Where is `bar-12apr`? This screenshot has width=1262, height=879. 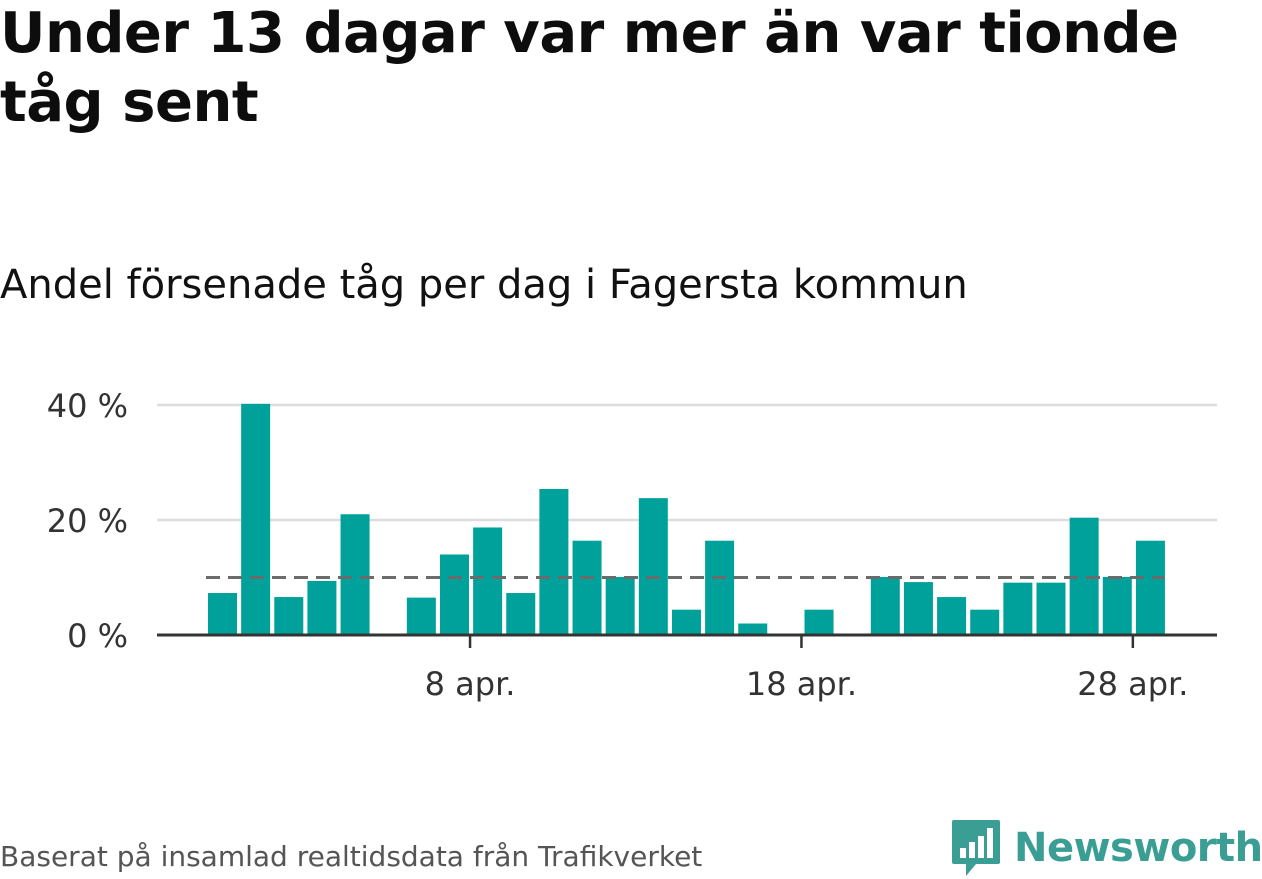 bar-12apr is located at coordinates (587, 587).